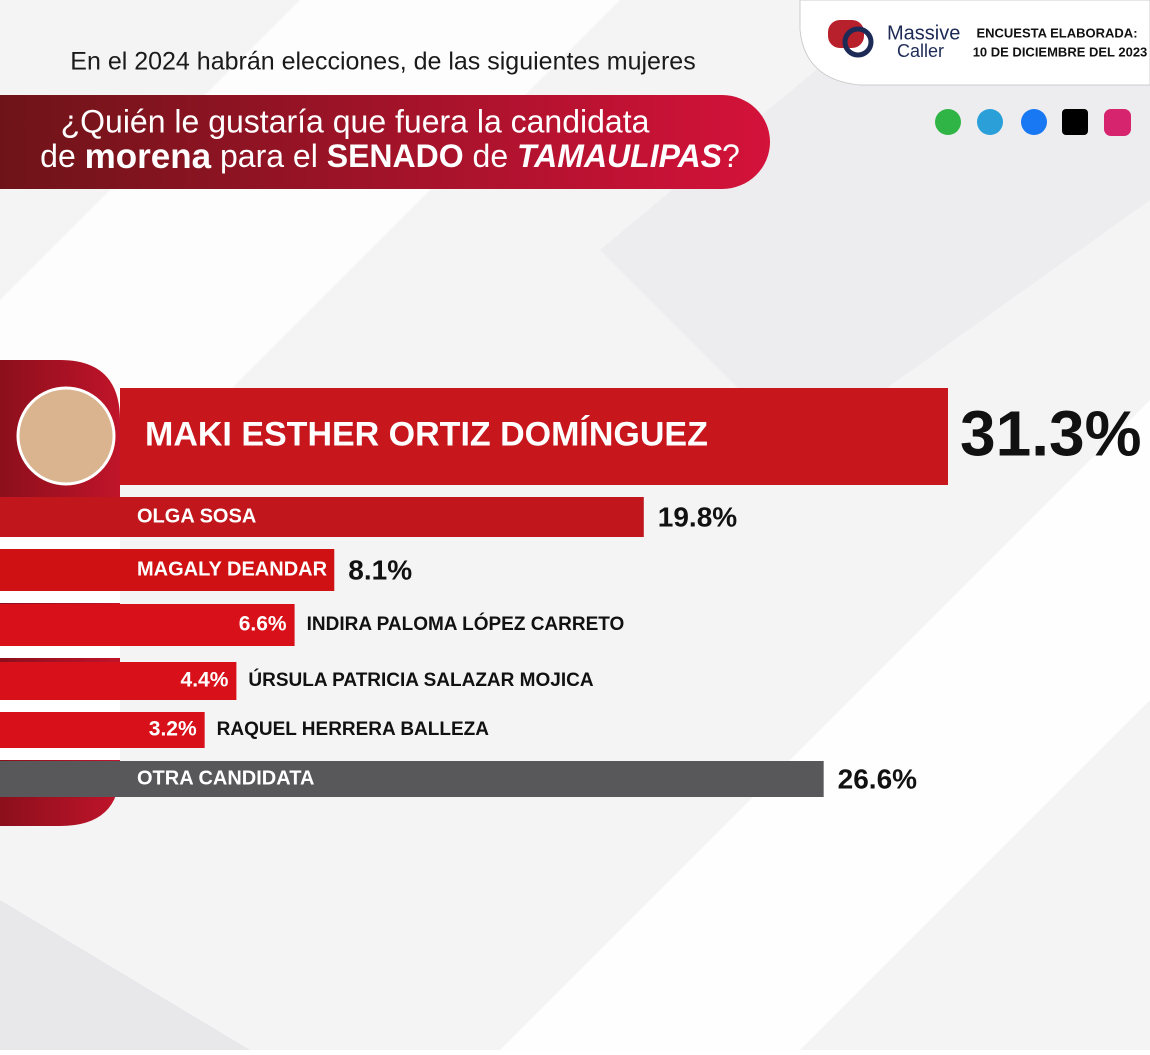 The width and height of the screenshot is (1150, 1055). What do you see at coordinates (148, 156) in the screenshot?
I see `question-part: morena` at bounding box center [148, 156].